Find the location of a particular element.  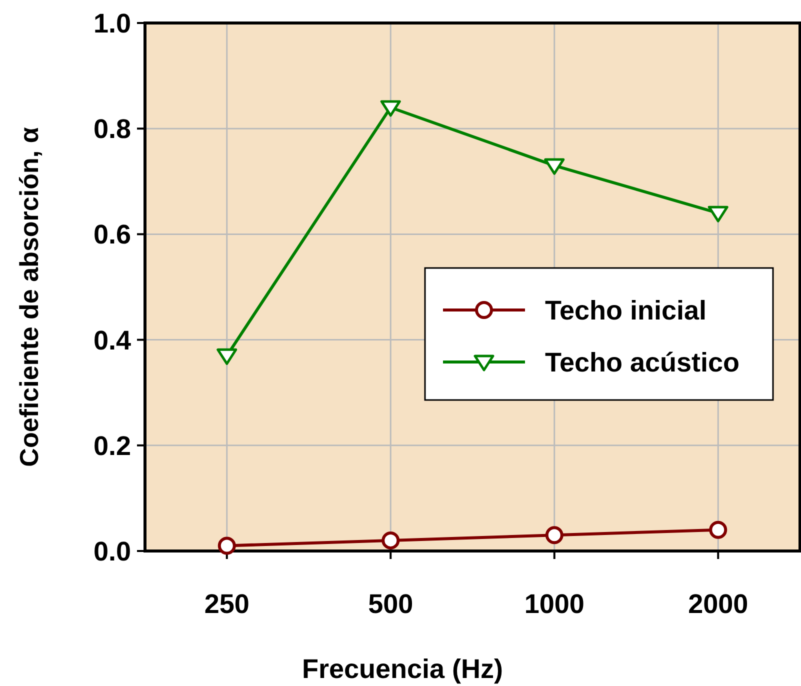

legend-label: Techo inicial is located at coordinates (626, 310).